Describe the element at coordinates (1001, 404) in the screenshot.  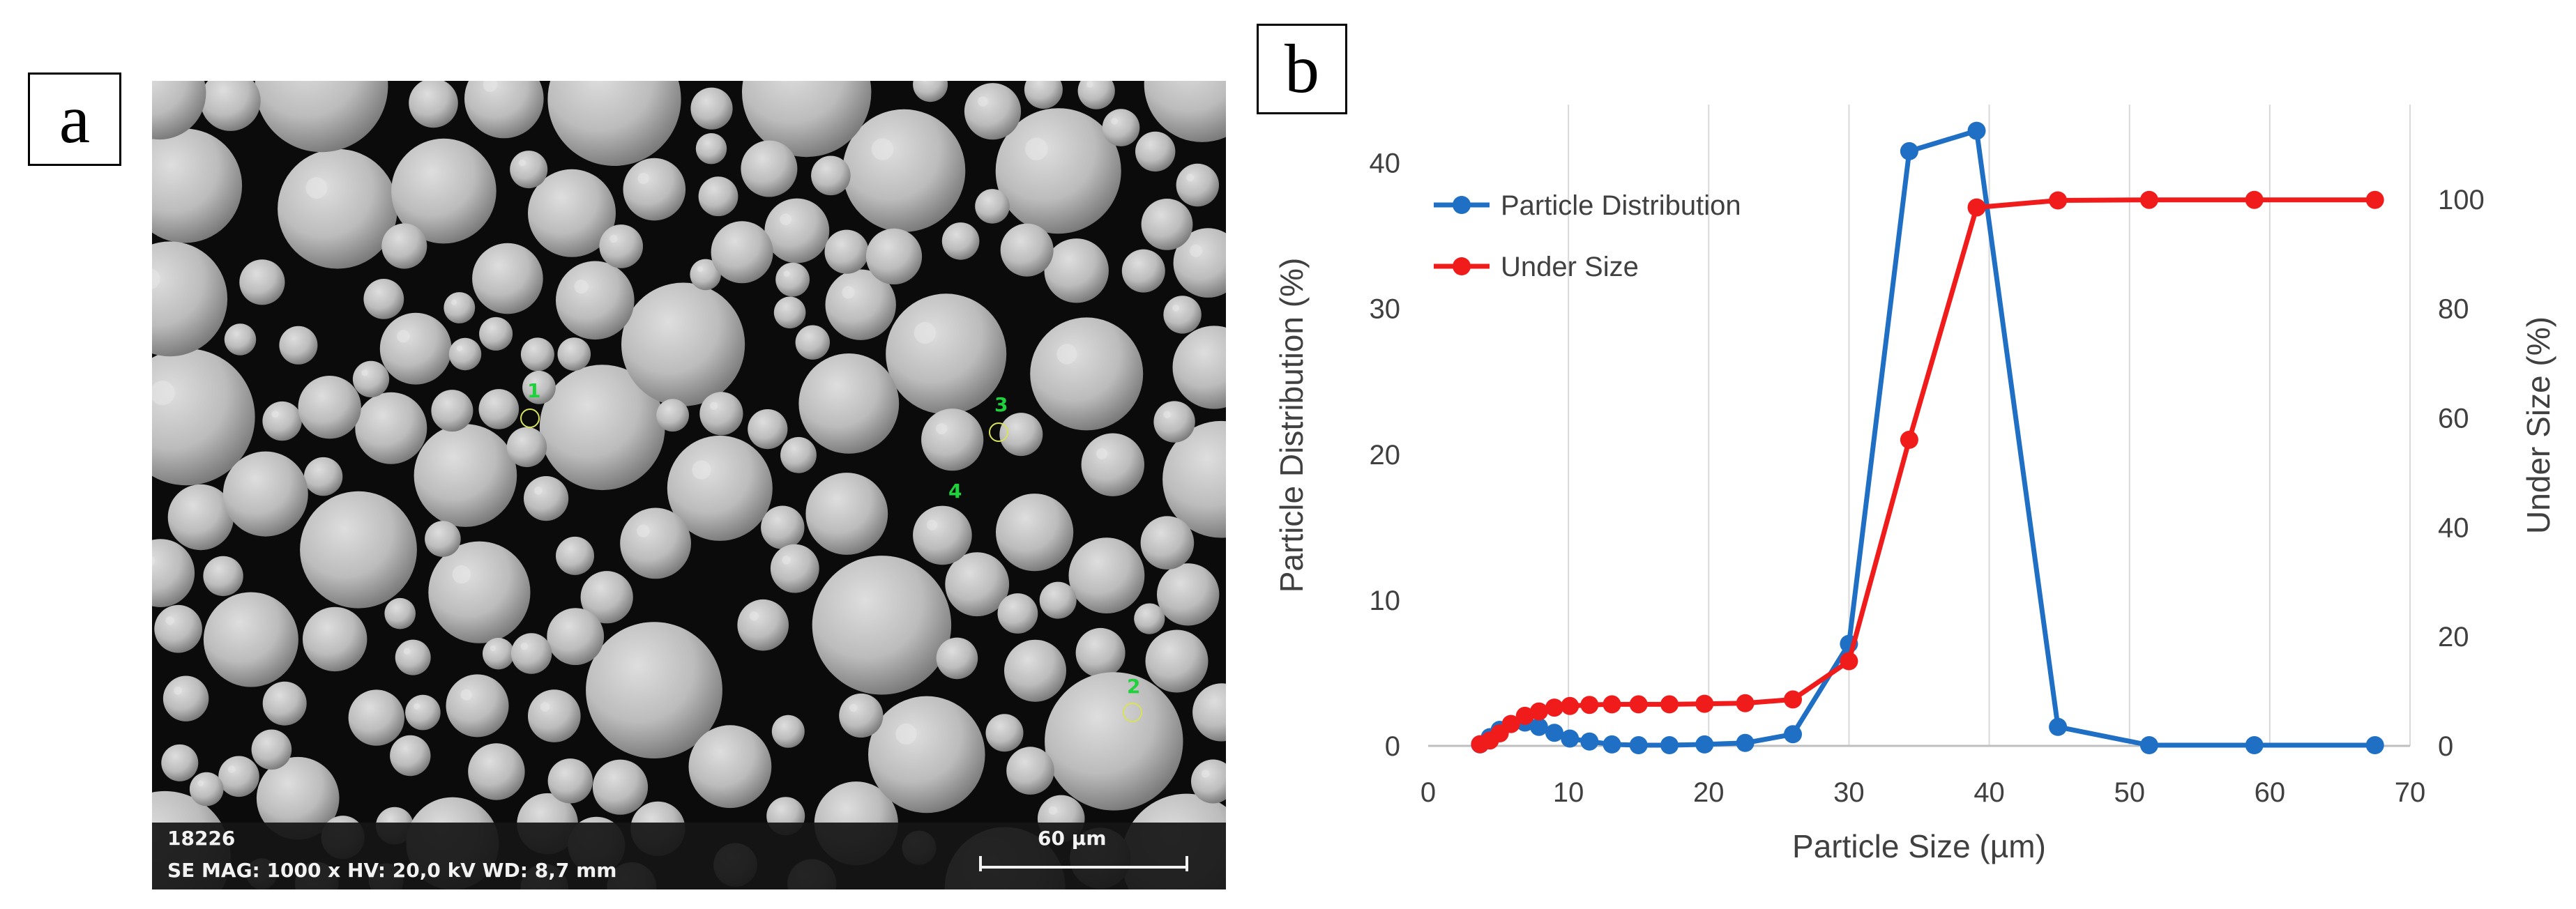
I see `sem-marker-3: 3` at that location.